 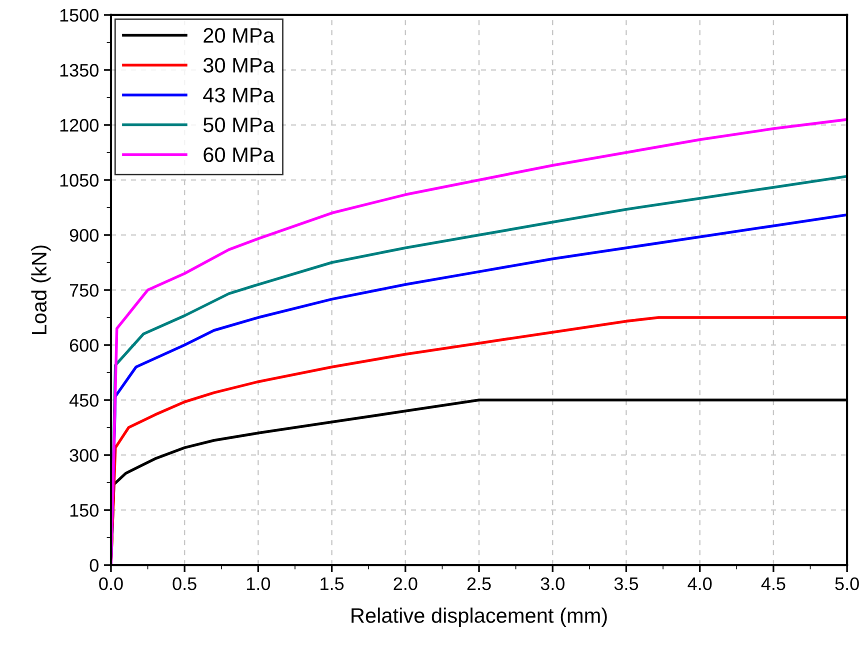 I want to click on x-tick-label: 1.0, so click(x=258, y=583).